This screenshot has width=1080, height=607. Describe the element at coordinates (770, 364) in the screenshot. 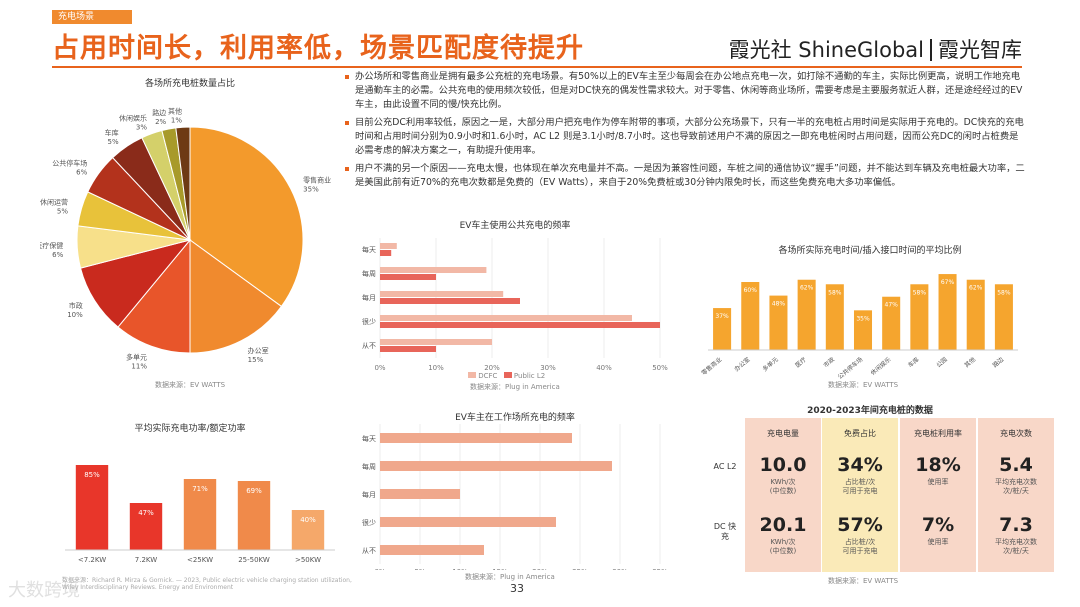

I see `category-label: 多单元` at that location.